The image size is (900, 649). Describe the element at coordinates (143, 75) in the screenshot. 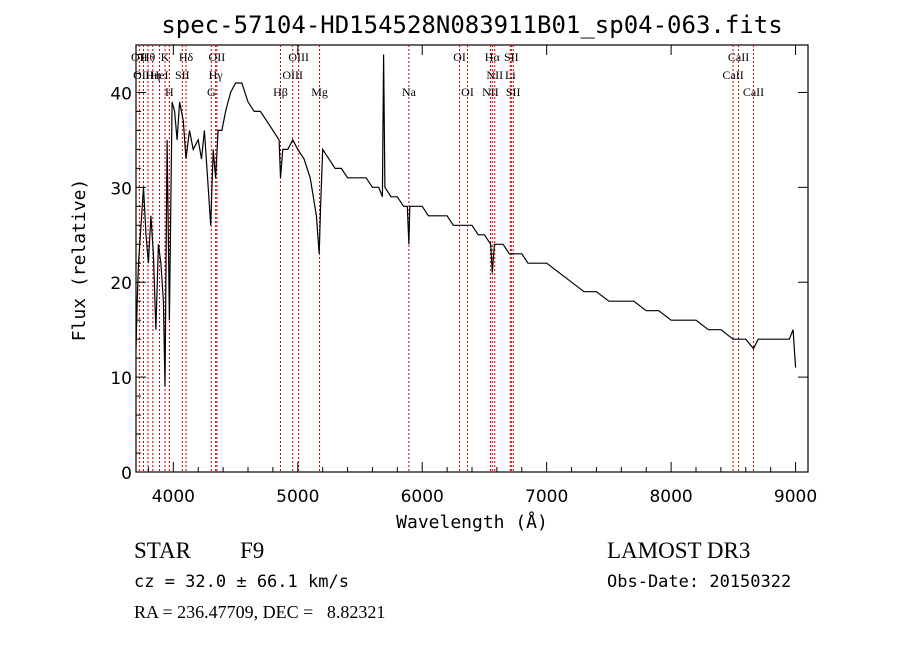

I see `line-marker-label-17: OIII` at that location.